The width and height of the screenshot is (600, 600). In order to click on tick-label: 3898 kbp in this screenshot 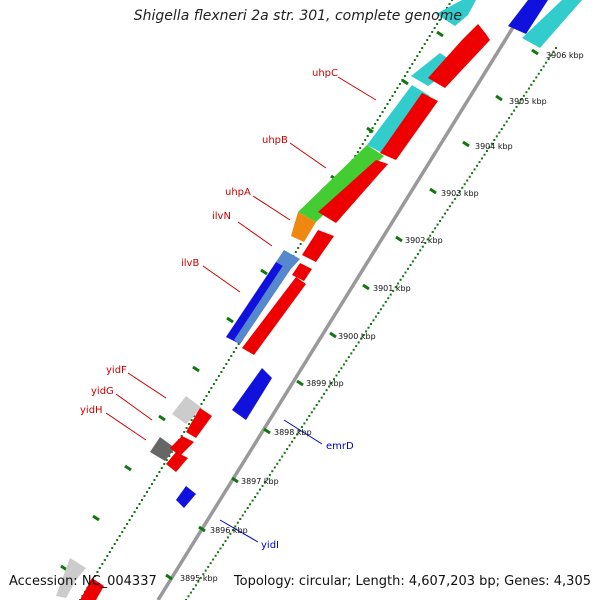, I will do `click(293, 432)`.